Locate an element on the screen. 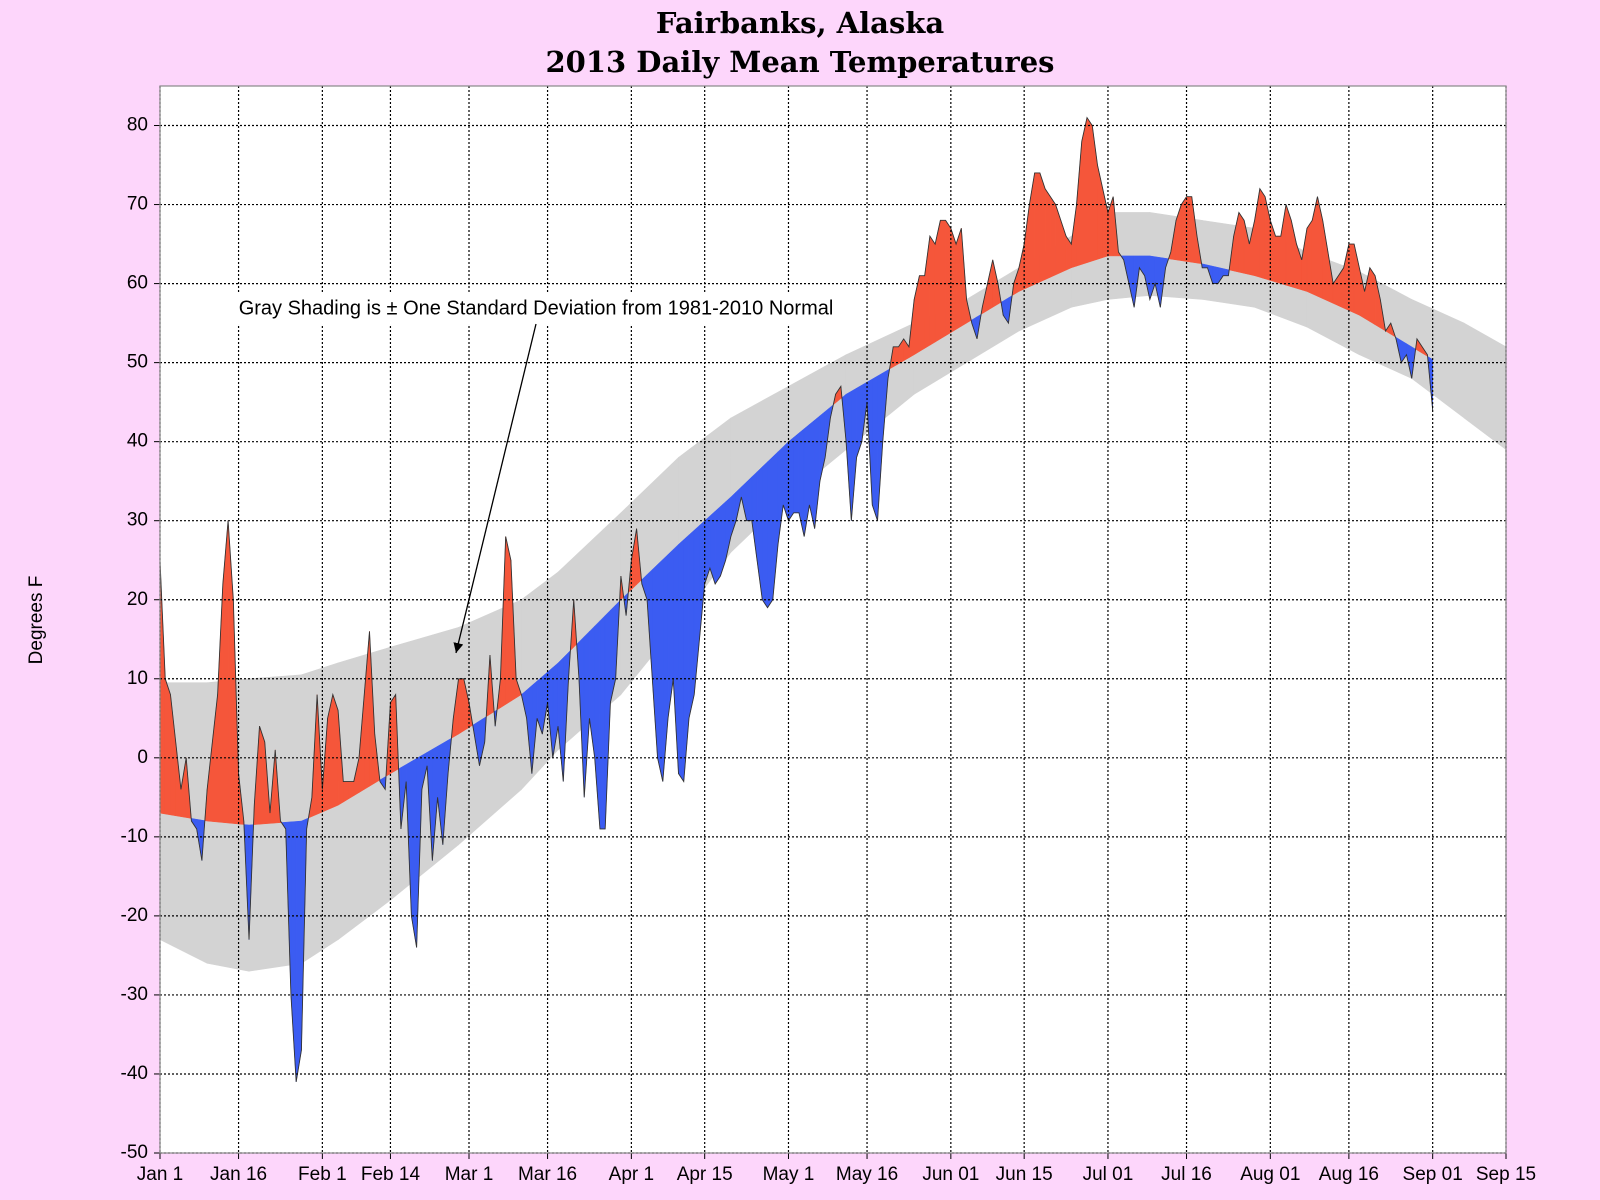 This screenshot has width=1600, height=1200. x-tick-label: Aug 01 is located at coordinates (1270, 1174).